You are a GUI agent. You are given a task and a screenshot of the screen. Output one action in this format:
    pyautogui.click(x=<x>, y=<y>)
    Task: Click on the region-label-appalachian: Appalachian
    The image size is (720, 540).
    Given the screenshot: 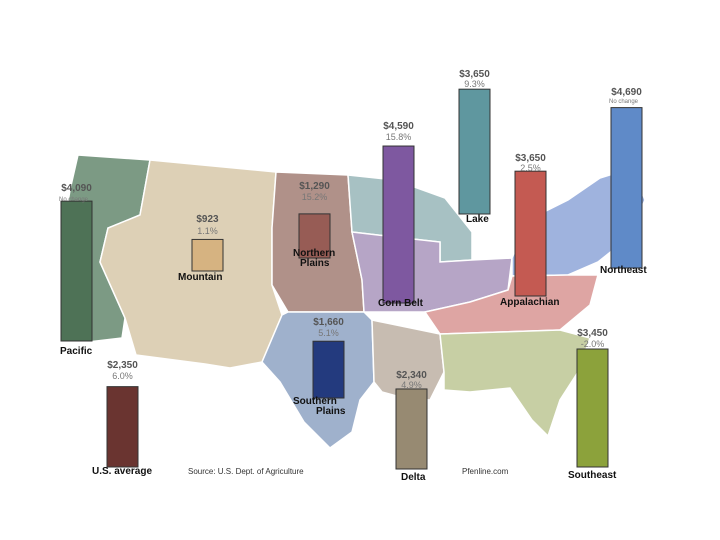 What is the action you would take?
    pyautogui.click(x=529, y=302)
    